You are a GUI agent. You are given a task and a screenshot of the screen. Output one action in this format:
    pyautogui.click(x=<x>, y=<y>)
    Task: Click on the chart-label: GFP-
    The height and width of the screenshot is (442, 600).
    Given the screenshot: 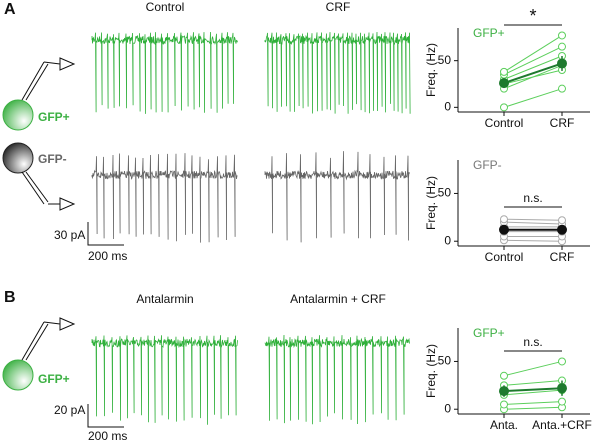 What is the action you would take?
    pyautogui.click(x=487, y=165)
    